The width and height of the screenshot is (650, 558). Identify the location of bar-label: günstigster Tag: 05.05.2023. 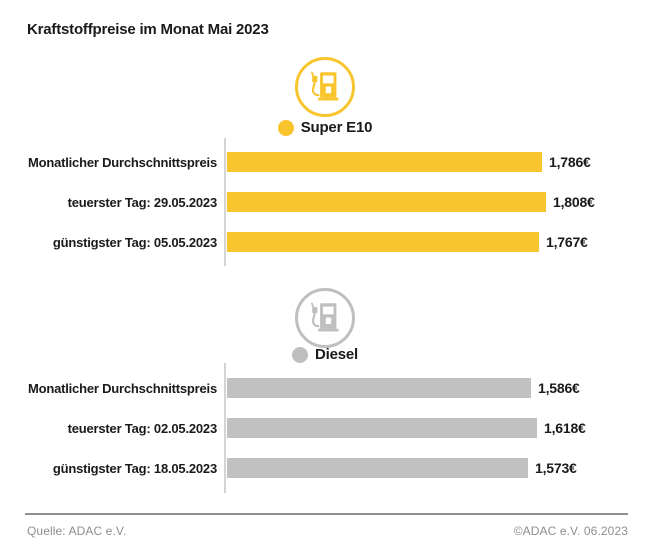
(134, 242).